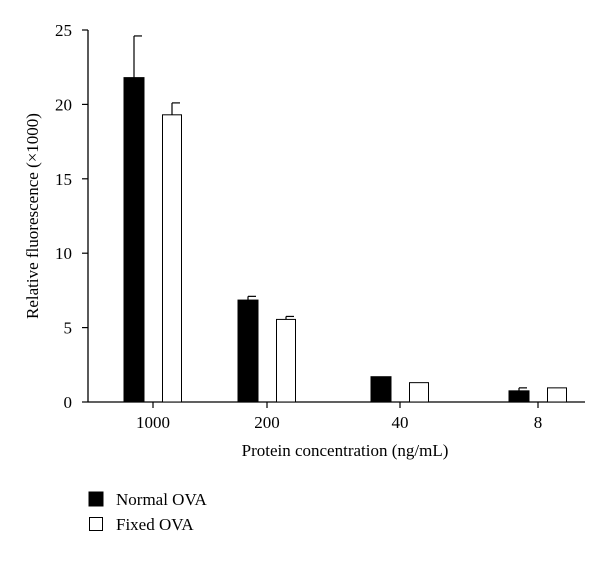 The height and width of the screenshot is (562, 600). What do you see at coordinates (63, 216) in the screenshot?
I see `y-tick-labels: 0 5 10 15 20 25` at bounding box center [63, 216].